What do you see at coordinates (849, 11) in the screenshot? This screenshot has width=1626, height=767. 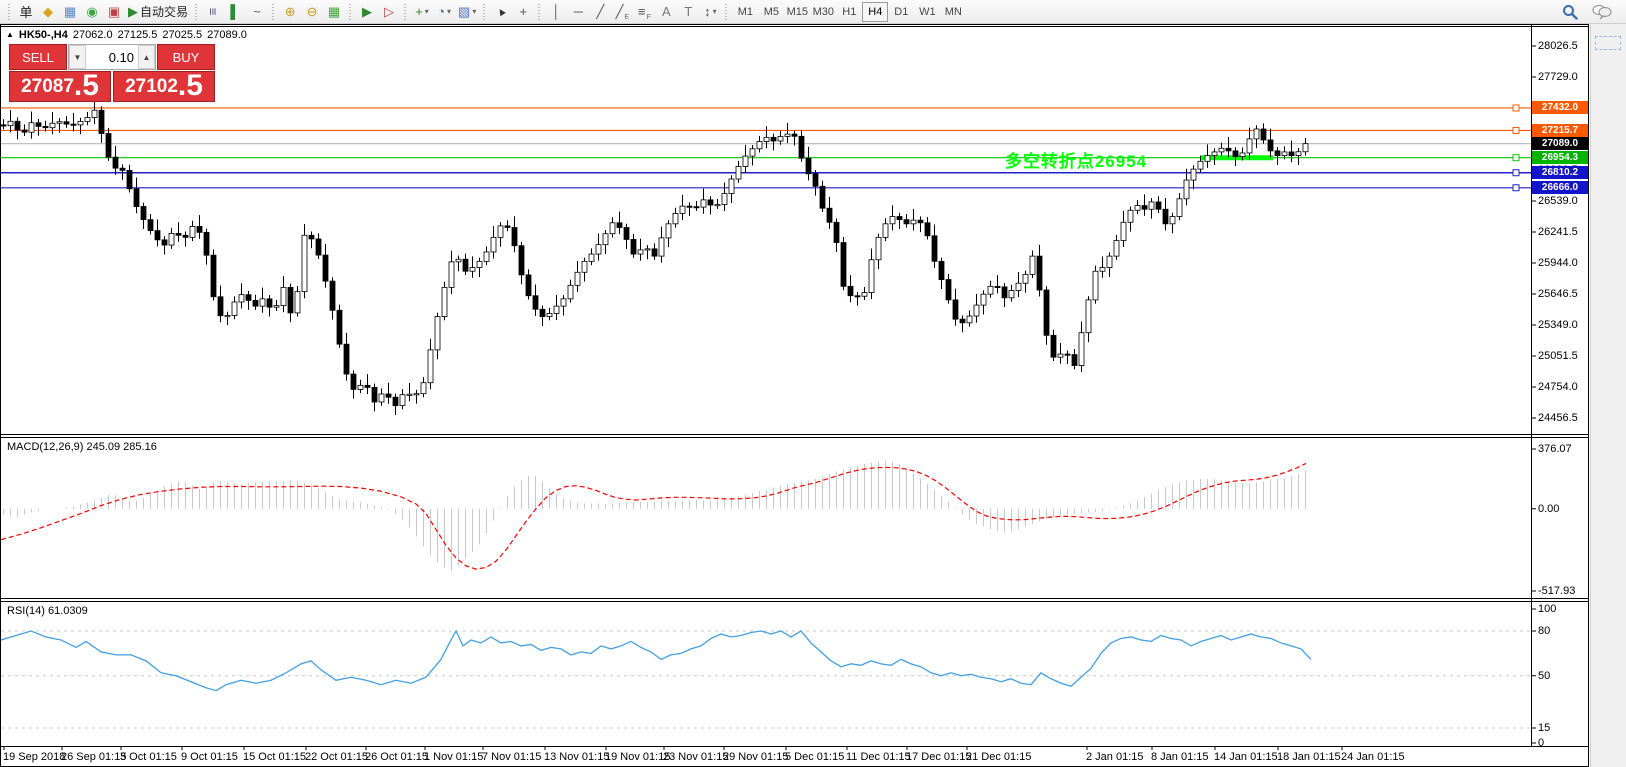 I see `timeframe-H1: H1` at bounding box center [849, 11].